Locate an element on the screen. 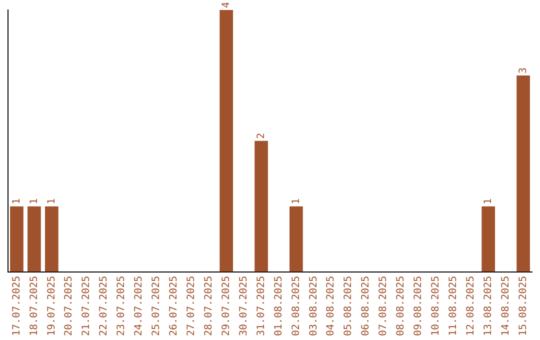 The image size is (540, 340). x-tick-label: 10.08.2025 is located at coordinates (436, 306).